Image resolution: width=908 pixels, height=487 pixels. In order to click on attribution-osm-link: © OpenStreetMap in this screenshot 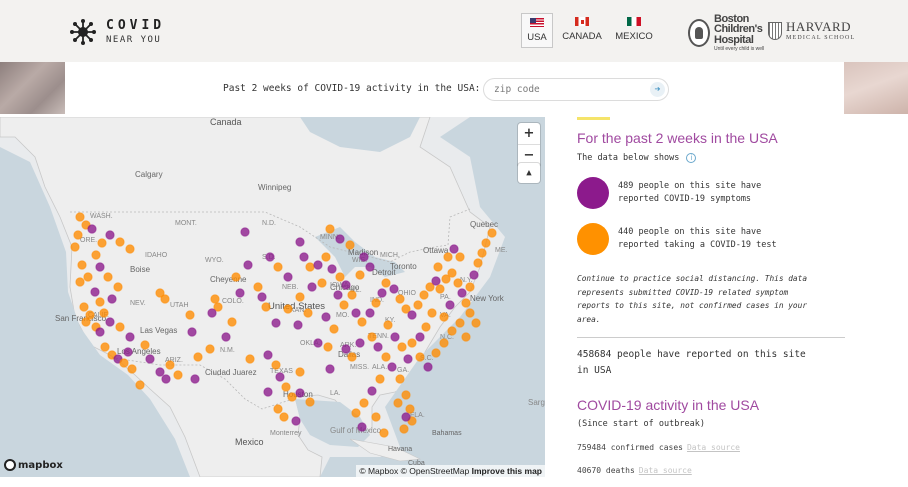, I will do `click(435, 471)`.